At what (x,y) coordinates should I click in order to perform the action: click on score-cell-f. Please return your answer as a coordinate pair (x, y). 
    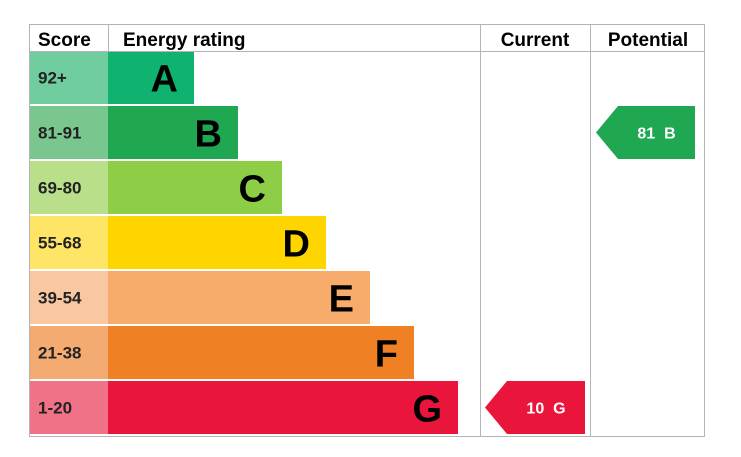
    Looking at the image, I should click on (68, 352).